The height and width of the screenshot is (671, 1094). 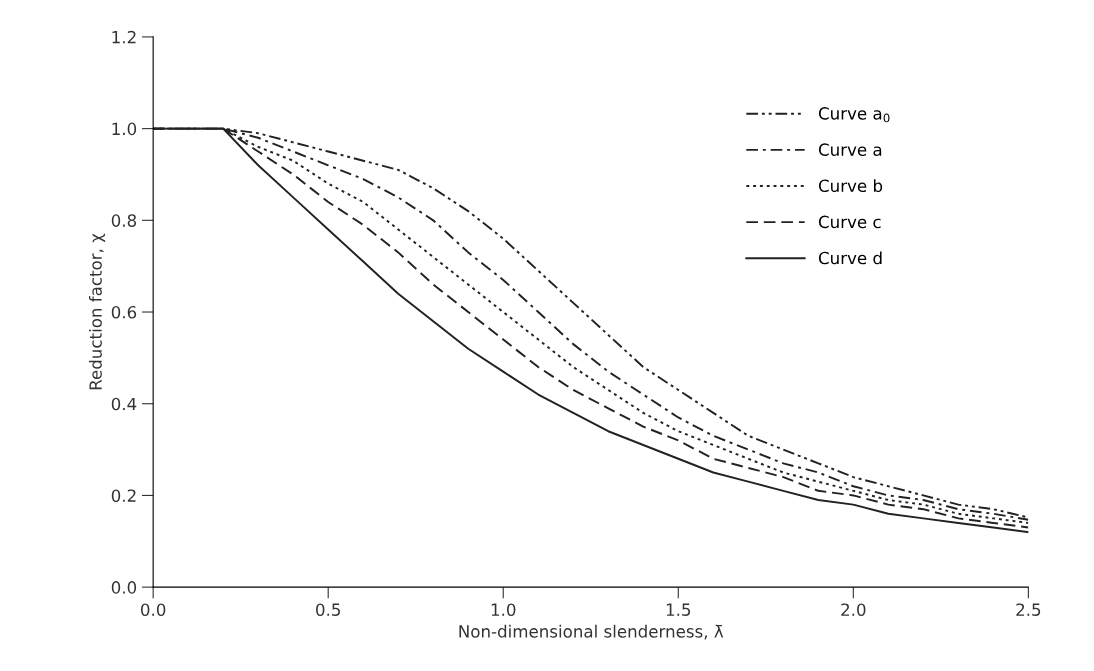 What do you see at coordinates (124, 220) in the screenshot?
I see `y-tick-label: 0.8` at bounding box center [124, 220].